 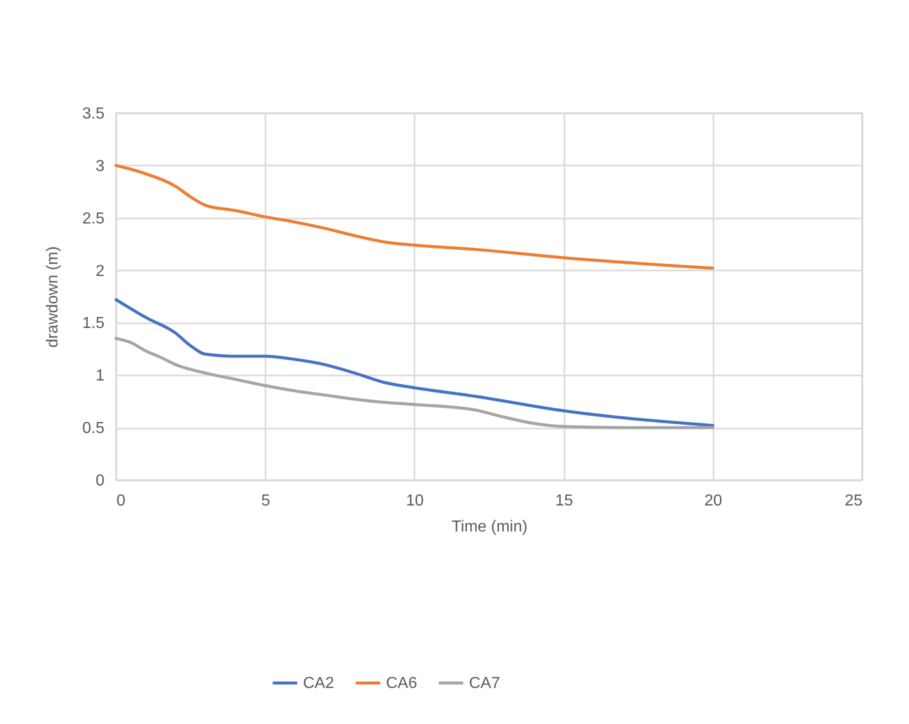 I want to click on y-axis-title: drawdown (m), so click(x=53, y=297).